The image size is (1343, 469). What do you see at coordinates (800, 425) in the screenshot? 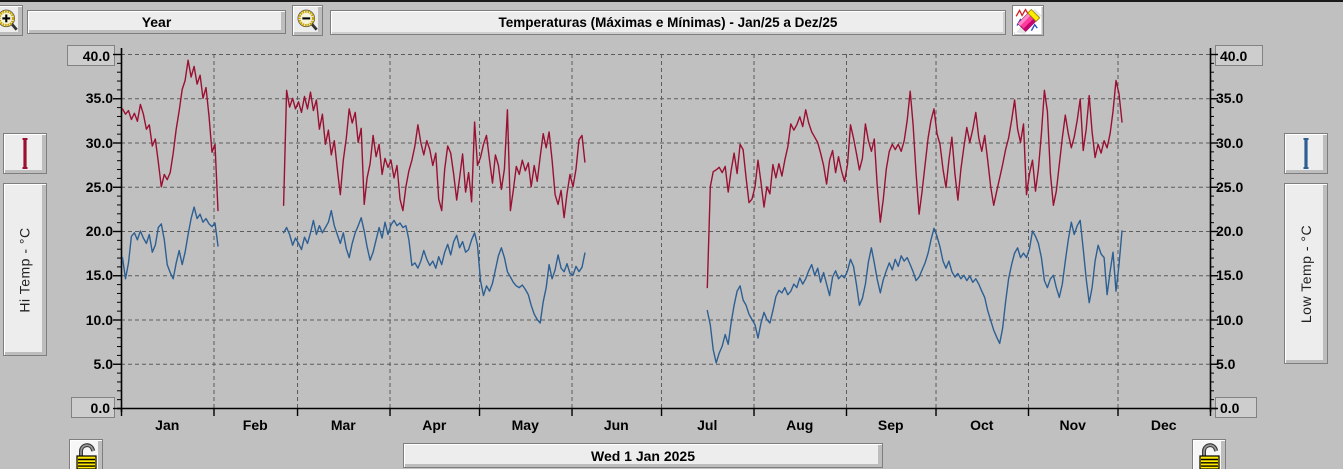
I see `x-axis-month-label: Aug` at bounding box center [800, 425].